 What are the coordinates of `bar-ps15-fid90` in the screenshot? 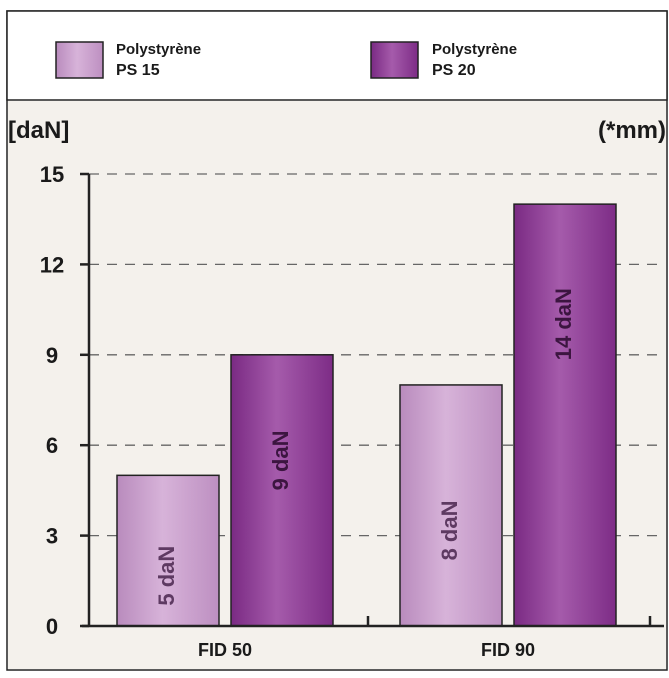 It's located at (451, 505).